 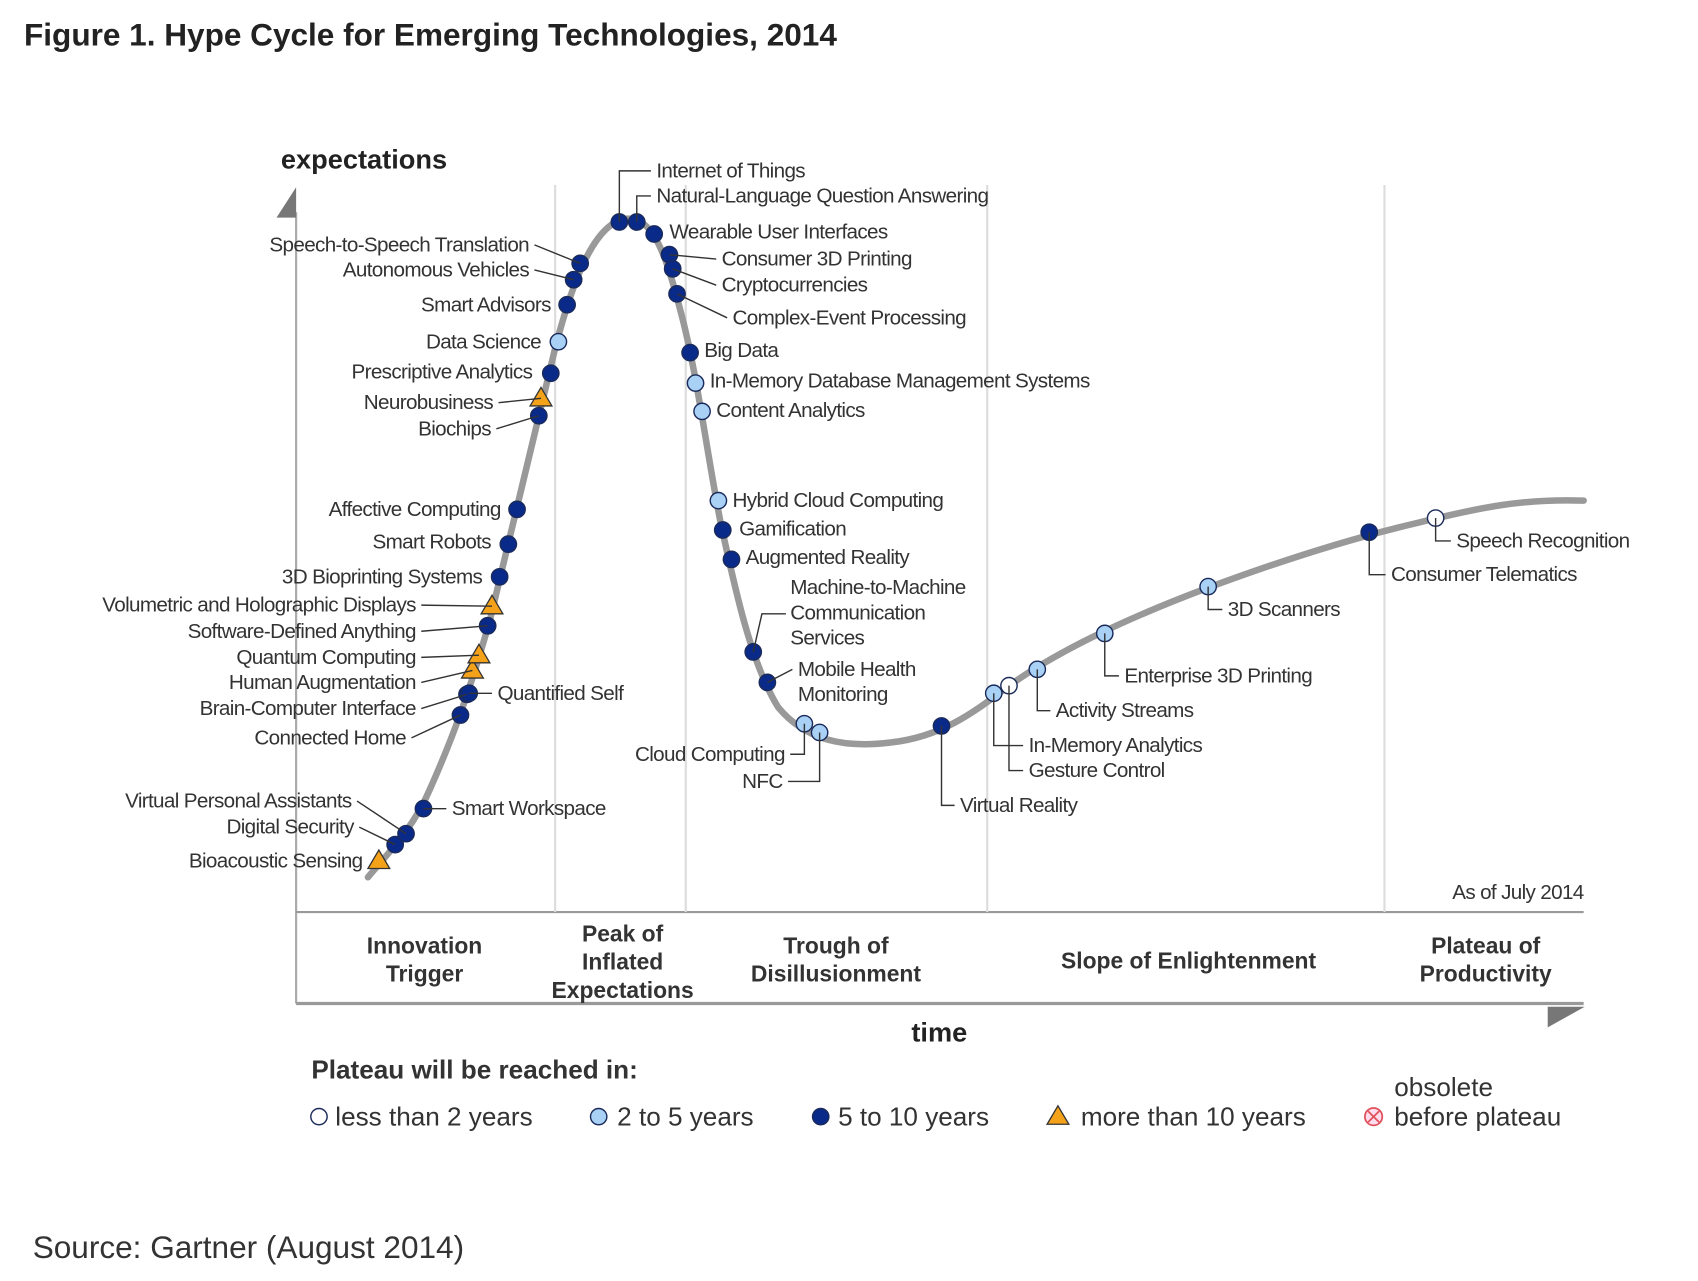 I want to click on technology-item: Gamification, so click(x=793, y=528).